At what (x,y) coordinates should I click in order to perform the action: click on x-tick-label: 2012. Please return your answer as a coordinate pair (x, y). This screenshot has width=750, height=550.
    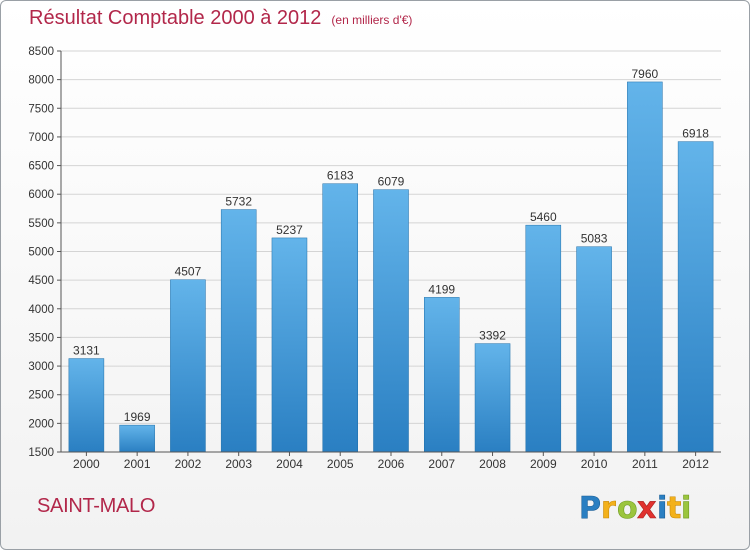
    Looking at the image, I should click on (695, 464).